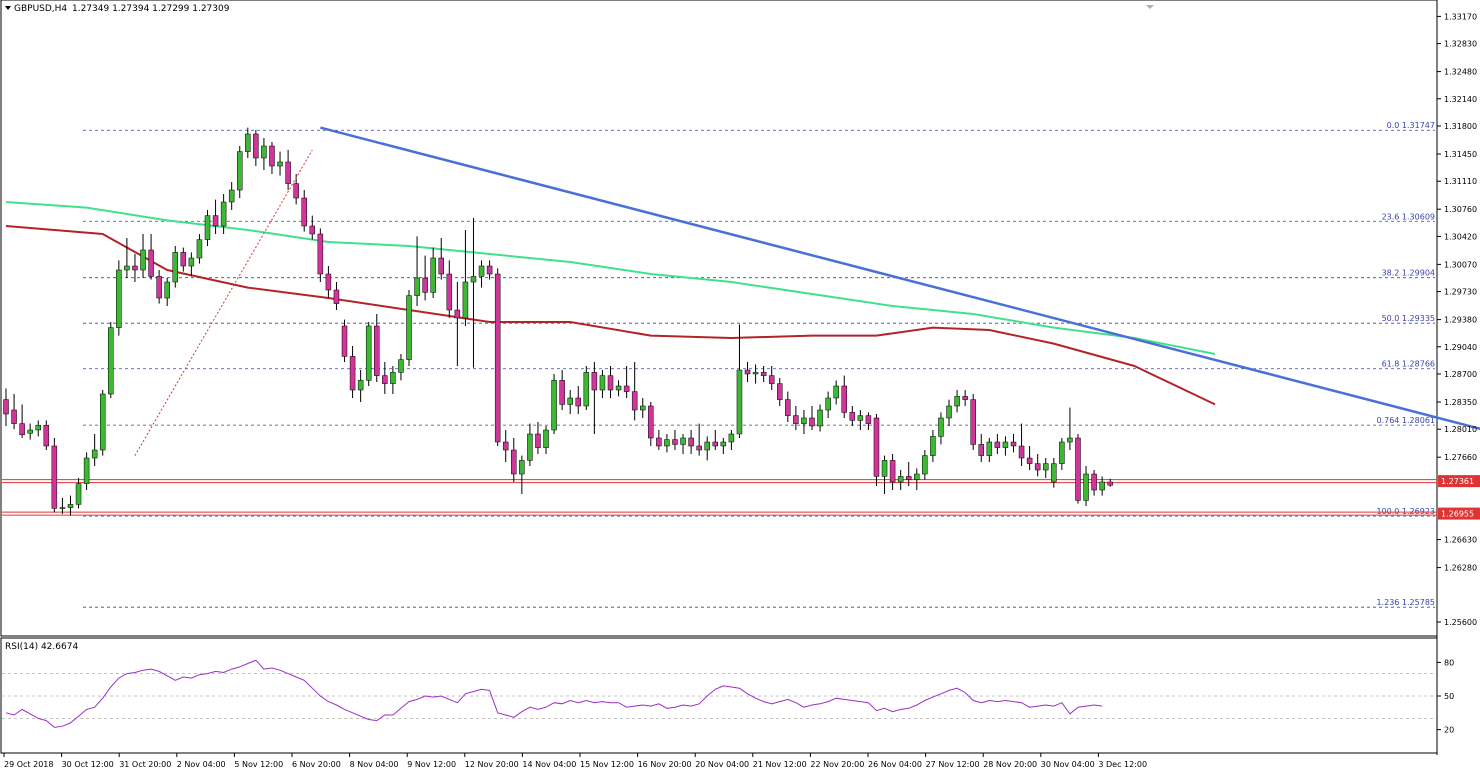  What do you see at coordinates (1150, 7) in the screenshot?
I see `scroll-marker-icon` at bounding box center [1150, 7].